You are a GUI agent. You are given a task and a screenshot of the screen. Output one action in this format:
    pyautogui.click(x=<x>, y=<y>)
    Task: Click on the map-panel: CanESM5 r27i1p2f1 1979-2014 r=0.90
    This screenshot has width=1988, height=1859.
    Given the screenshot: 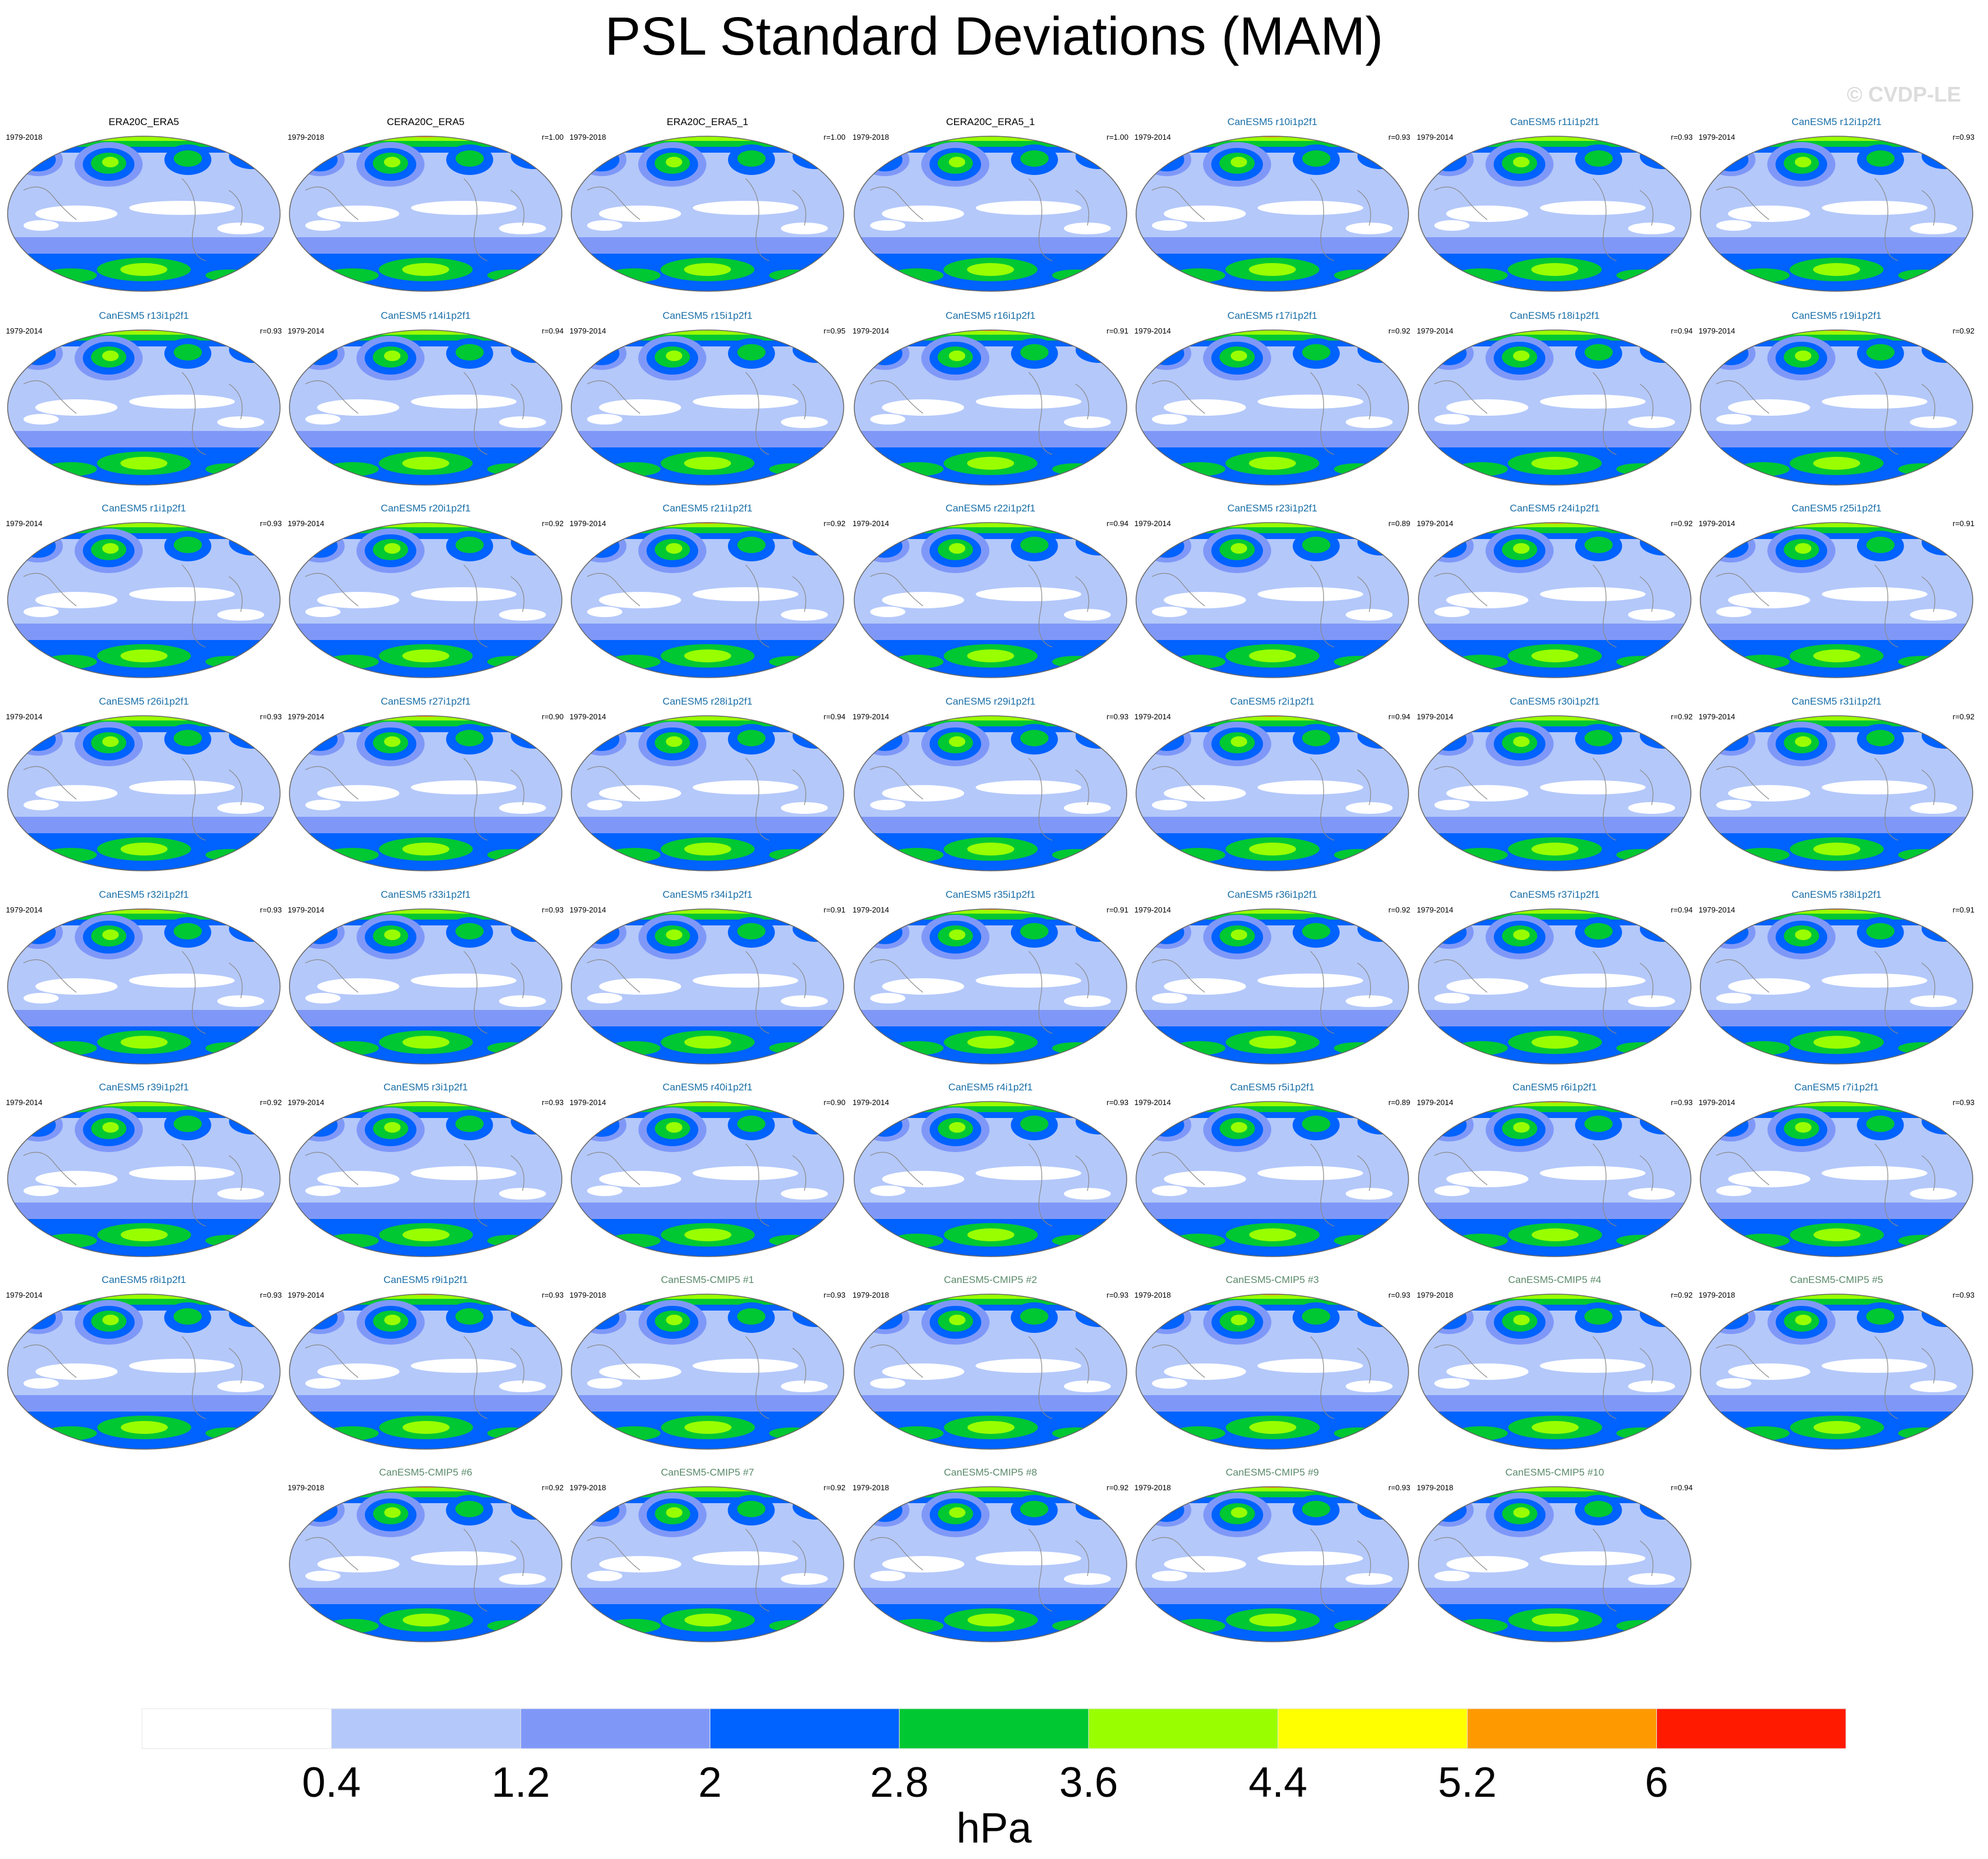 What is the action you would take?
    pyautogui.click(x=426, y=784)
    